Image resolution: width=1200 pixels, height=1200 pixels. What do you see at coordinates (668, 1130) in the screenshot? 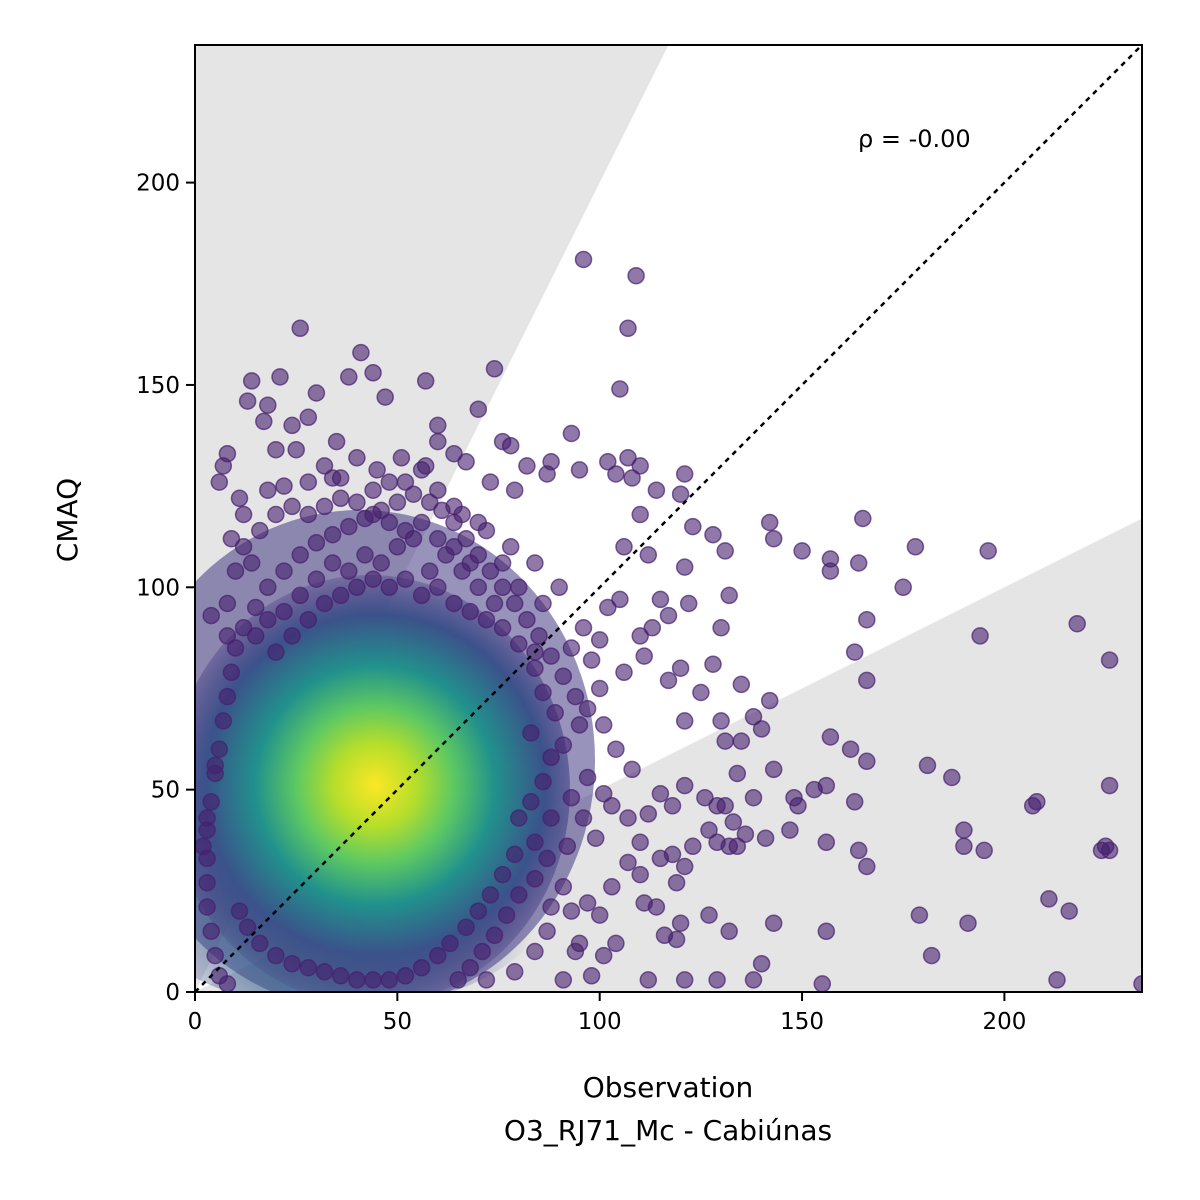
I see `x-axis-sublabel: O3_RJ71_Mc - Cabiúnas` at bounding box center [668, 1130].